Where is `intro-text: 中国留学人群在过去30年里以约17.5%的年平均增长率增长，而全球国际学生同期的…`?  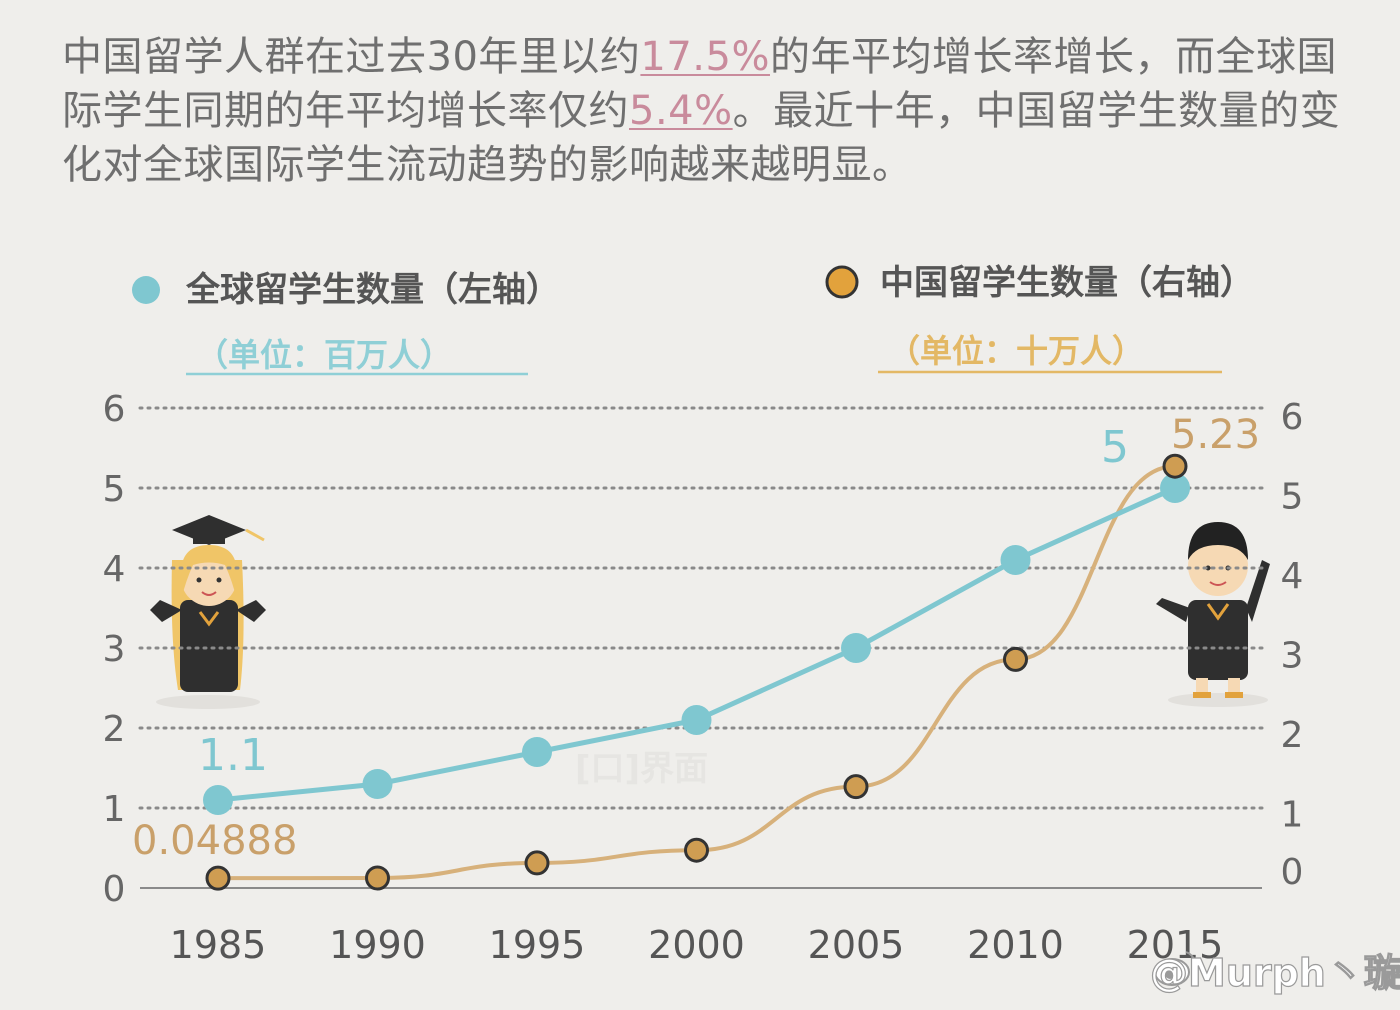
intro-text: 中国留学人群在过去30年里以约17.5%的年平均增长率增长，而全球国际学生同期的… is located at coordinates (712, 111).